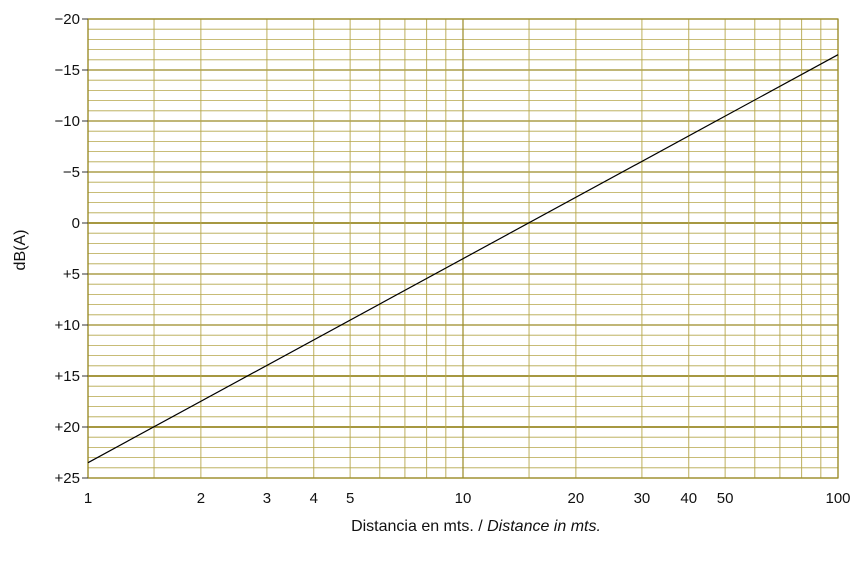  I want to click on y-tick-label: −5, so click(71, 172).